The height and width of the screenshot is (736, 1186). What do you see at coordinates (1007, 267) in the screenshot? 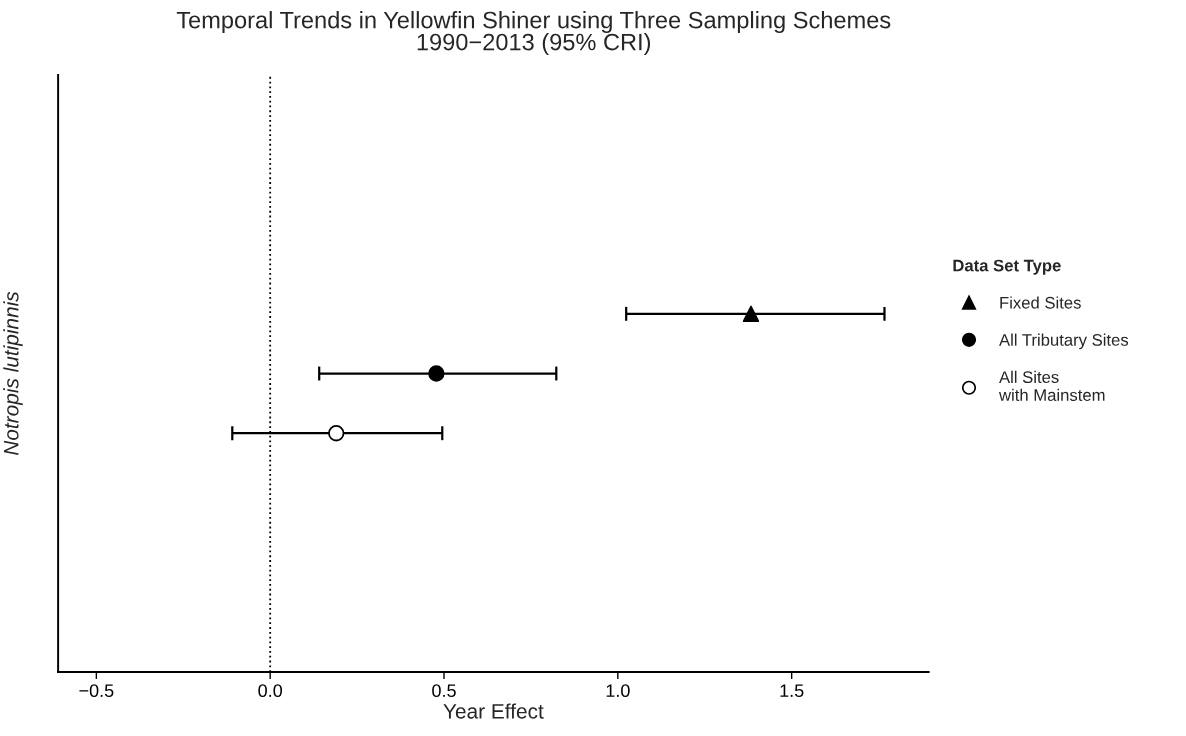
I see `legend-title: Data Set Type` at bounding box center [1007, 267].